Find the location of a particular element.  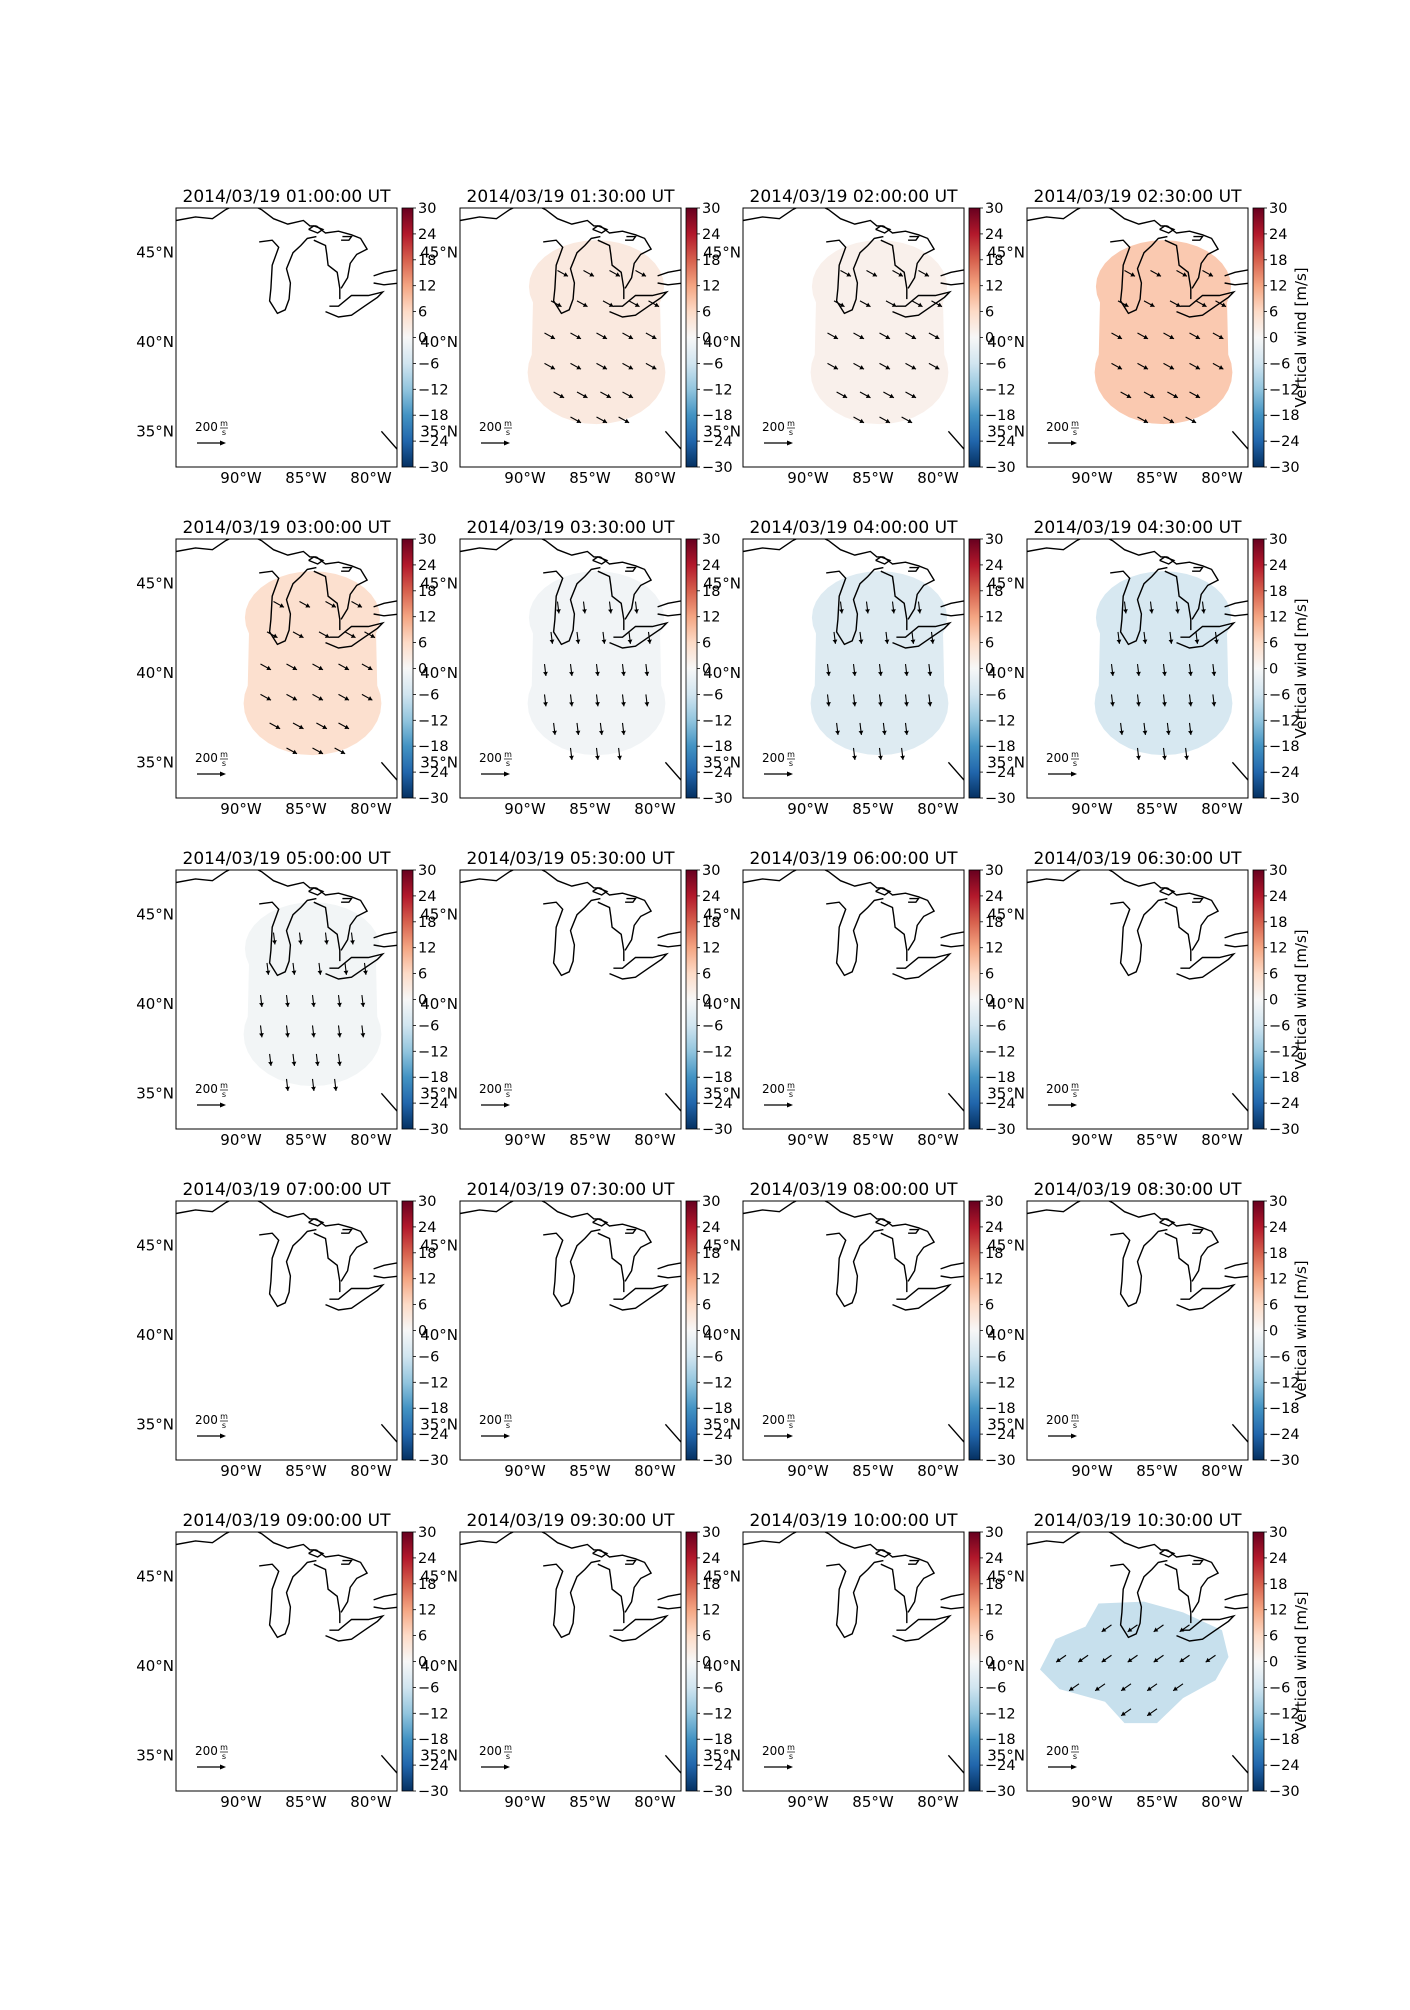

panel-title: 2014/03/19 01:00:00 UT is located at coordinates (287, 197).